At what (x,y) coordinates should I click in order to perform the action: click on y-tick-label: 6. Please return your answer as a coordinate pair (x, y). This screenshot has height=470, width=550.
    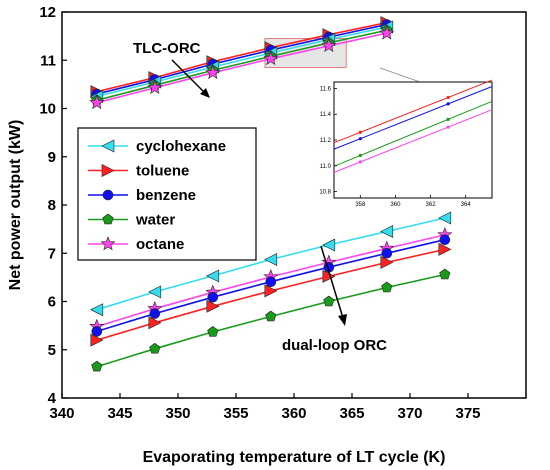
    Looking at the image, I should click on (52, 302).